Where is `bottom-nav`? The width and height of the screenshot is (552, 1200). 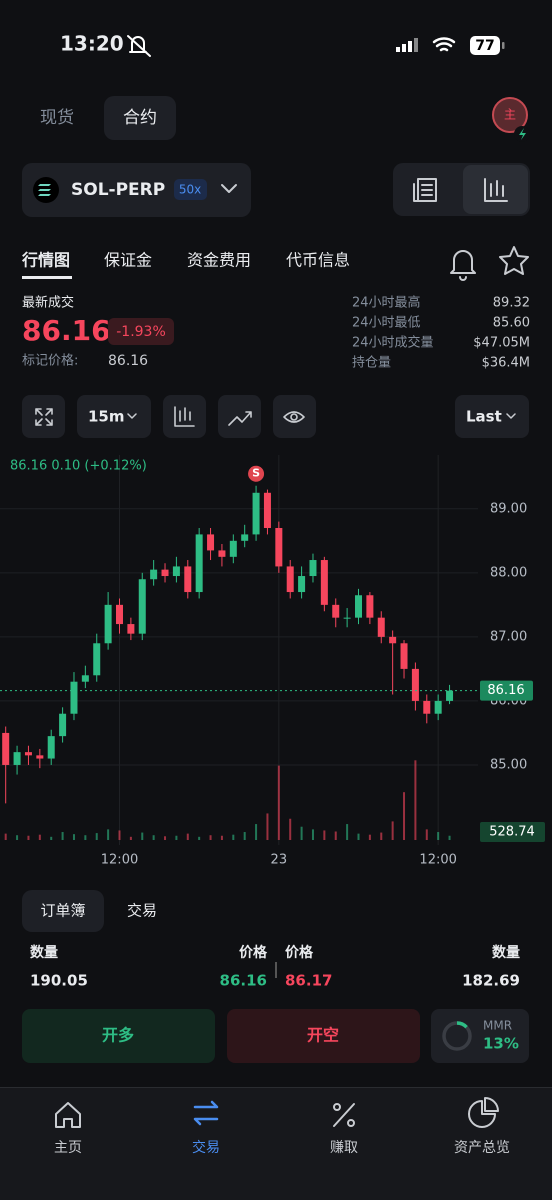
bottom-nav is located at coordinates (276, 1143).